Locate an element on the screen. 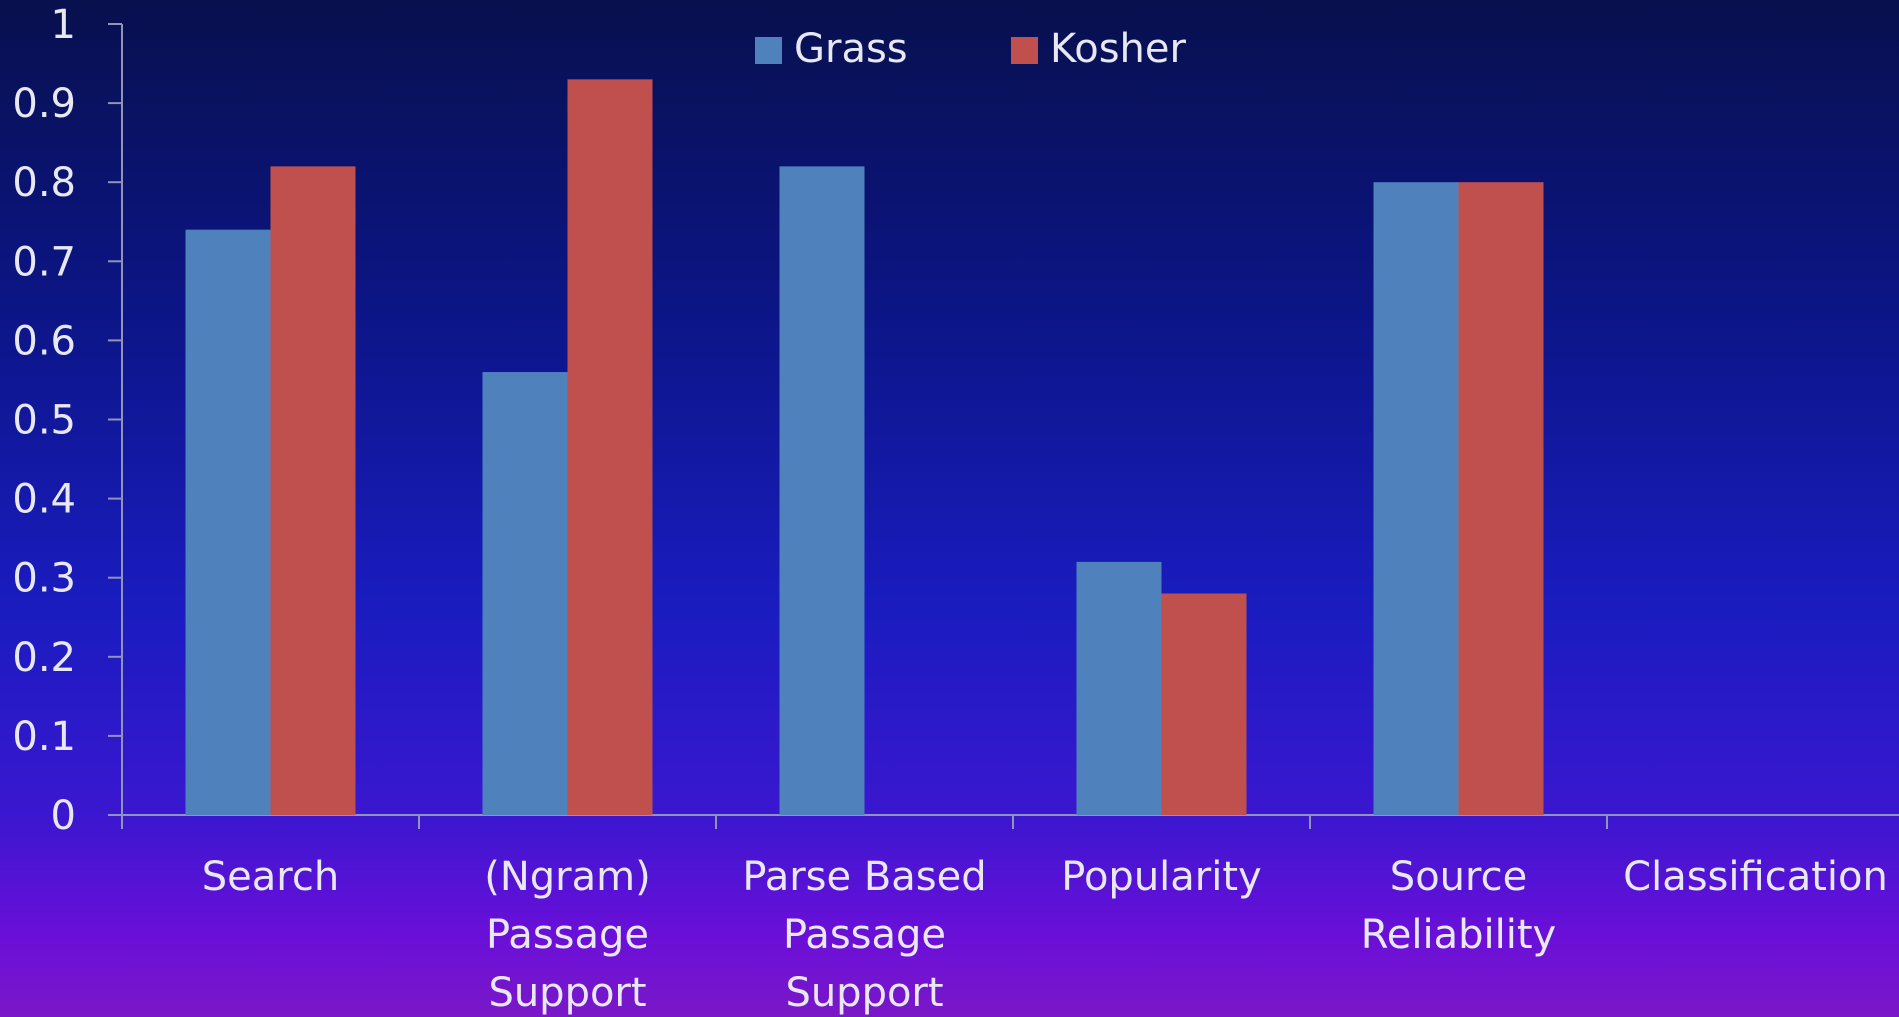 This screenshot has width=1899, height=1017. y-tick-label: 0.6 is located at coordinates (44, 341).